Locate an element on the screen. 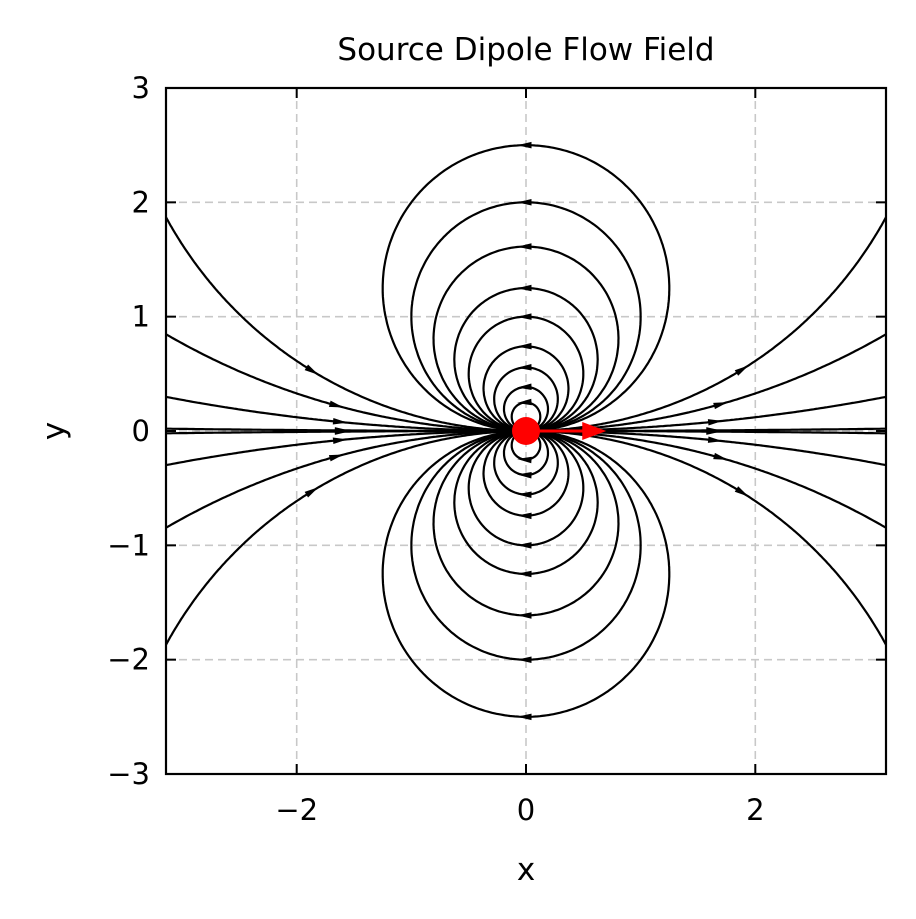 The image size is (916, 919). y-axis-label: y is located at coordinates (54, 431).